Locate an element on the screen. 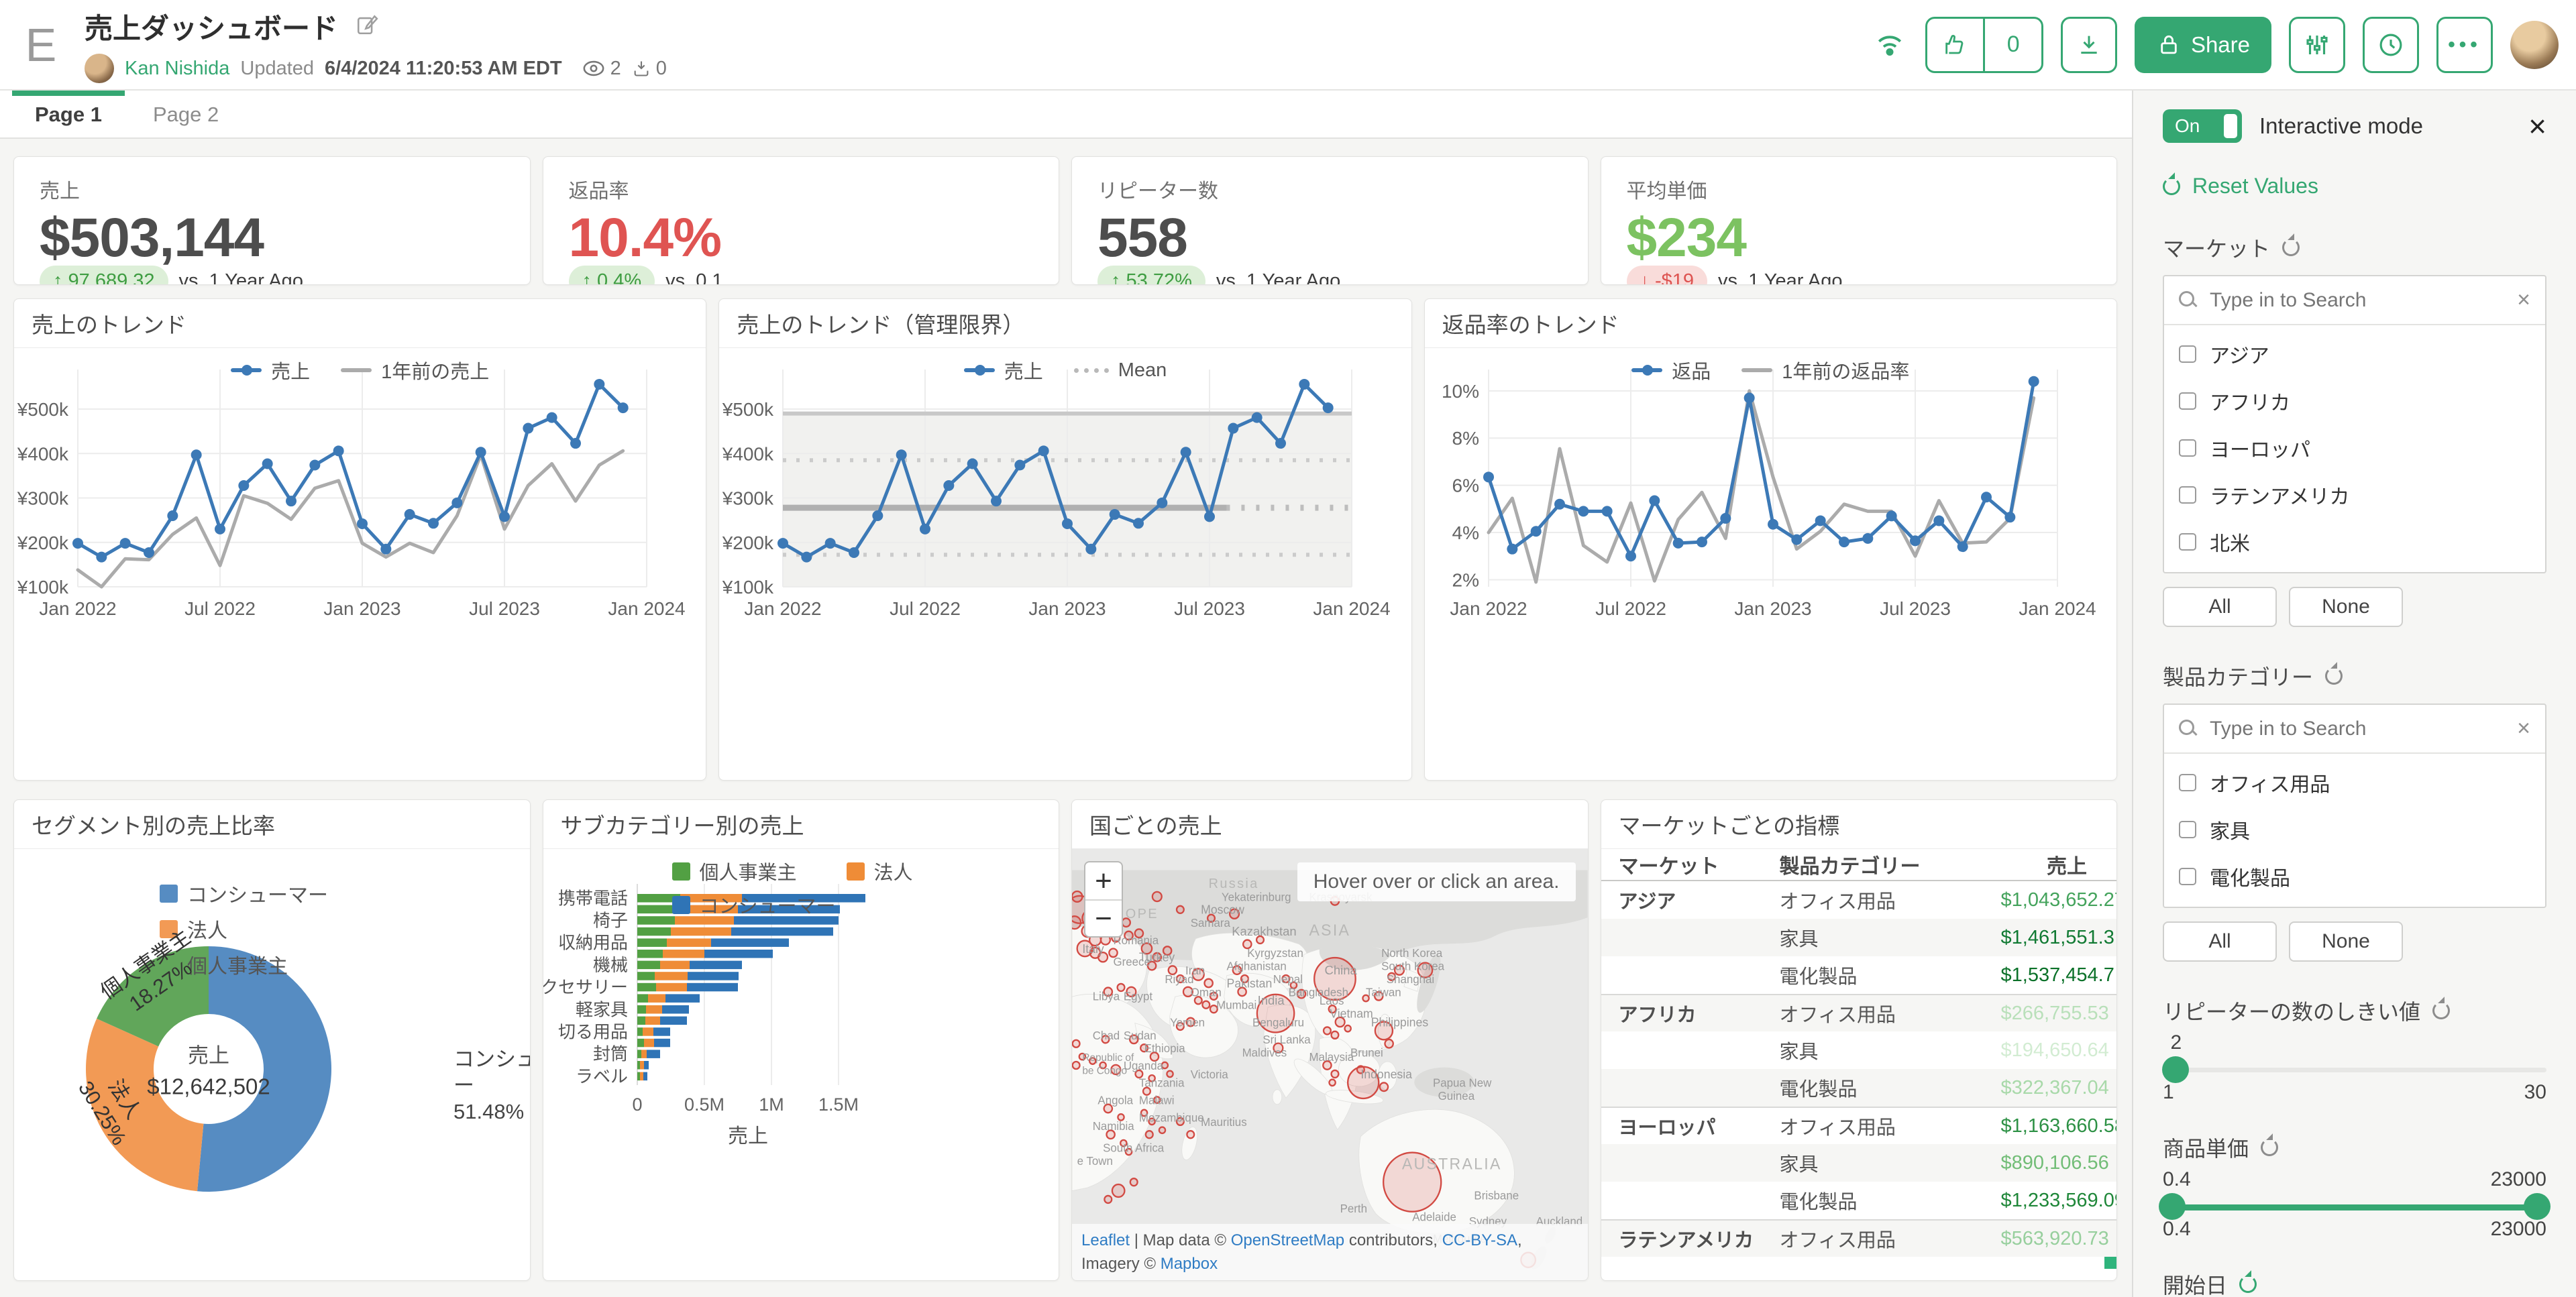  reset-values-button: Reset Values is located at coordinates (2354, 186).